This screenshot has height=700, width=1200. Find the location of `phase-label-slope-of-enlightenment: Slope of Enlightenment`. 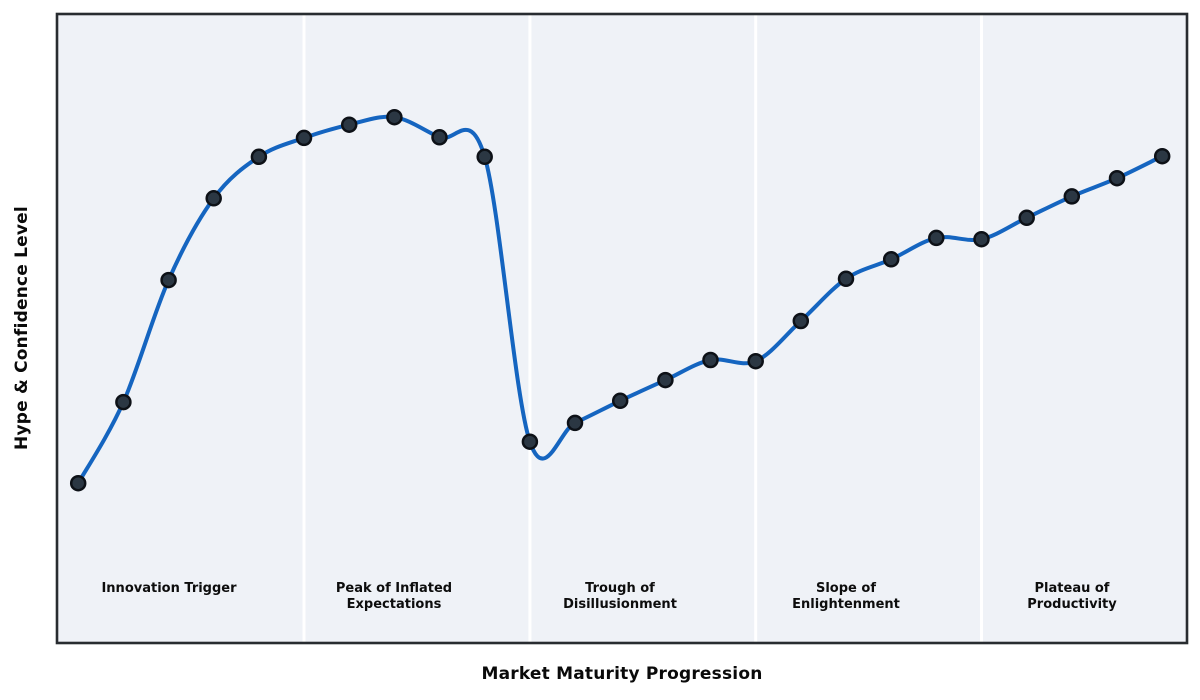

phase-label-slope-of-enlightenment: Slope of Enlightenment is located at coordinates (846, 596).